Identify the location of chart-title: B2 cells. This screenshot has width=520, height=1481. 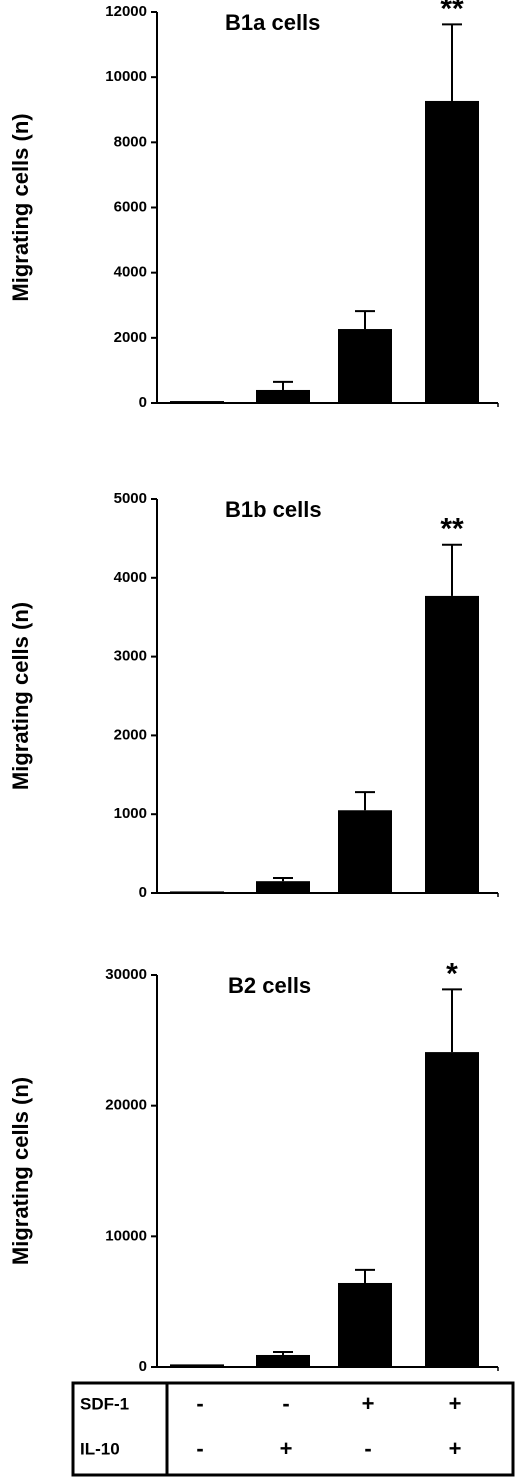
(269, 985).